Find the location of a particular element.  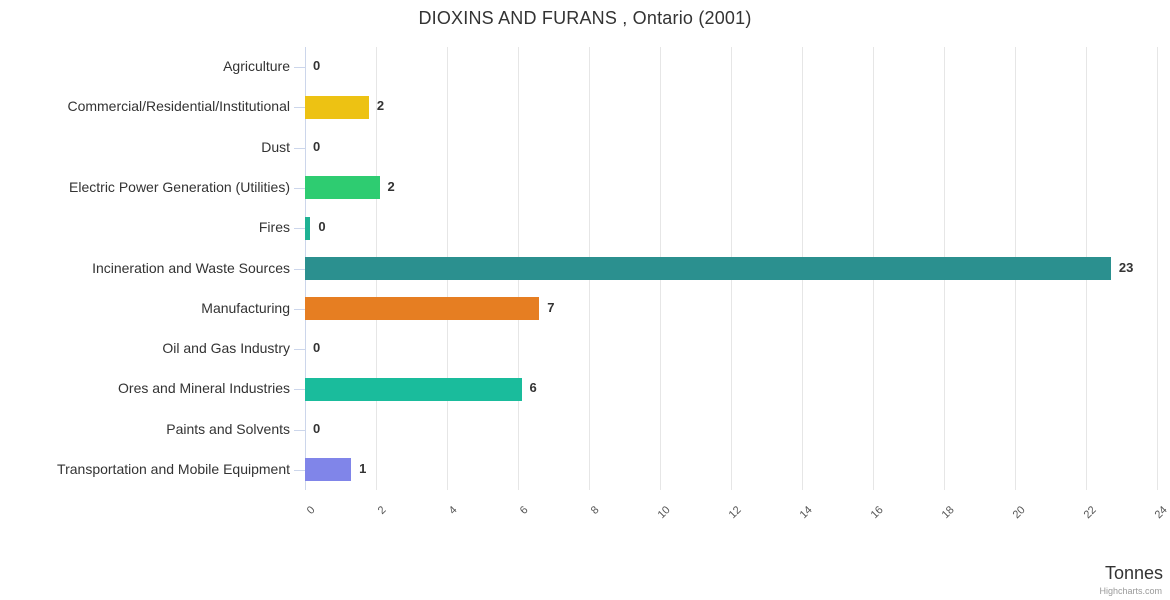

category-label: Paints and Solvents is located at coordinates (228, 428).